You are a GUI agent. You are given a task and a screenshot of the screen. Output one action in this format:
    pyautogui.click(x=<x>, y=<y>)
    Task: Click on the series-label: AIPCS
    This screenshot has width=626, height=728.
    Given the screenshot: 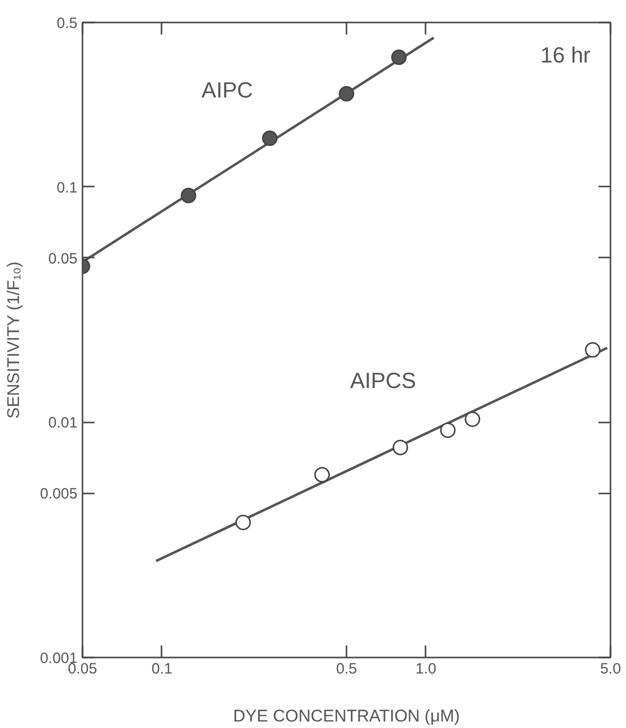 What is the action you would take?
    pyautogui.click(x=383, y=381)
    